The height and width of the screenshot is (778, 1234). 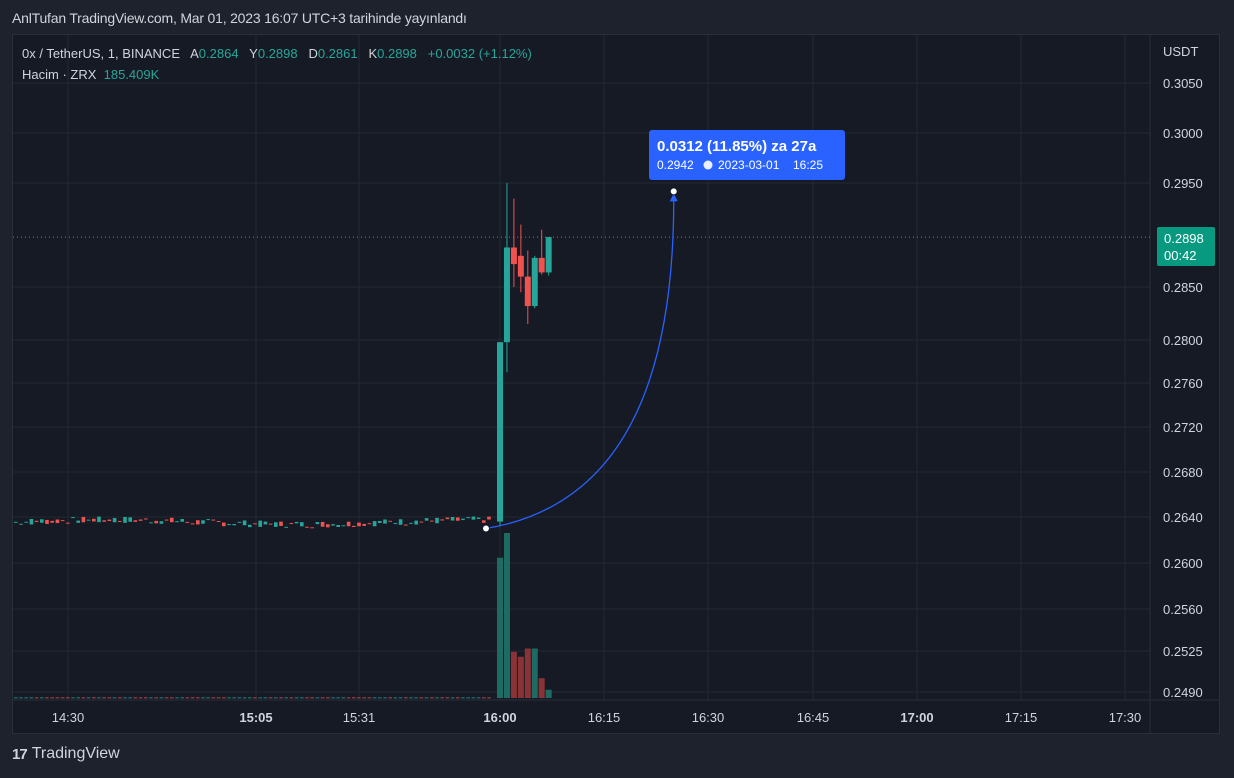 I want to click on tradingview-logo-icon: 17, so click(x=20, y=754).